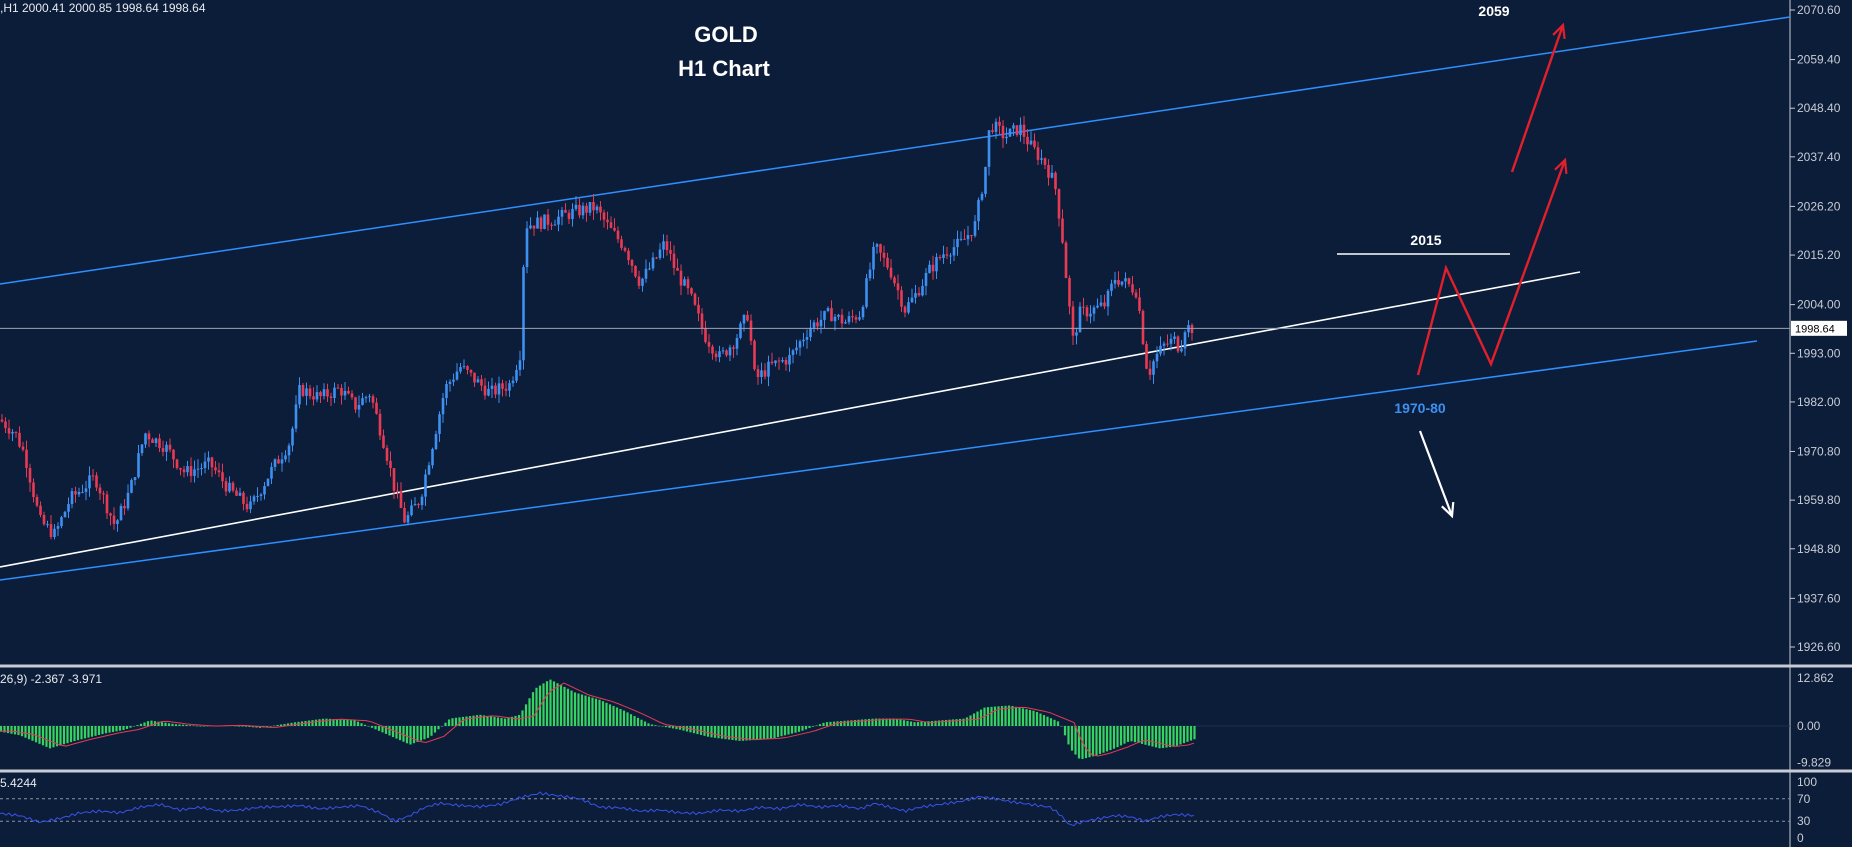 The width and height of the screenshot is (1852, 847). Describe the element at coordinates (724, 68) in the screenshot. I see `chart-subtitle: H1 Chart` at that location.